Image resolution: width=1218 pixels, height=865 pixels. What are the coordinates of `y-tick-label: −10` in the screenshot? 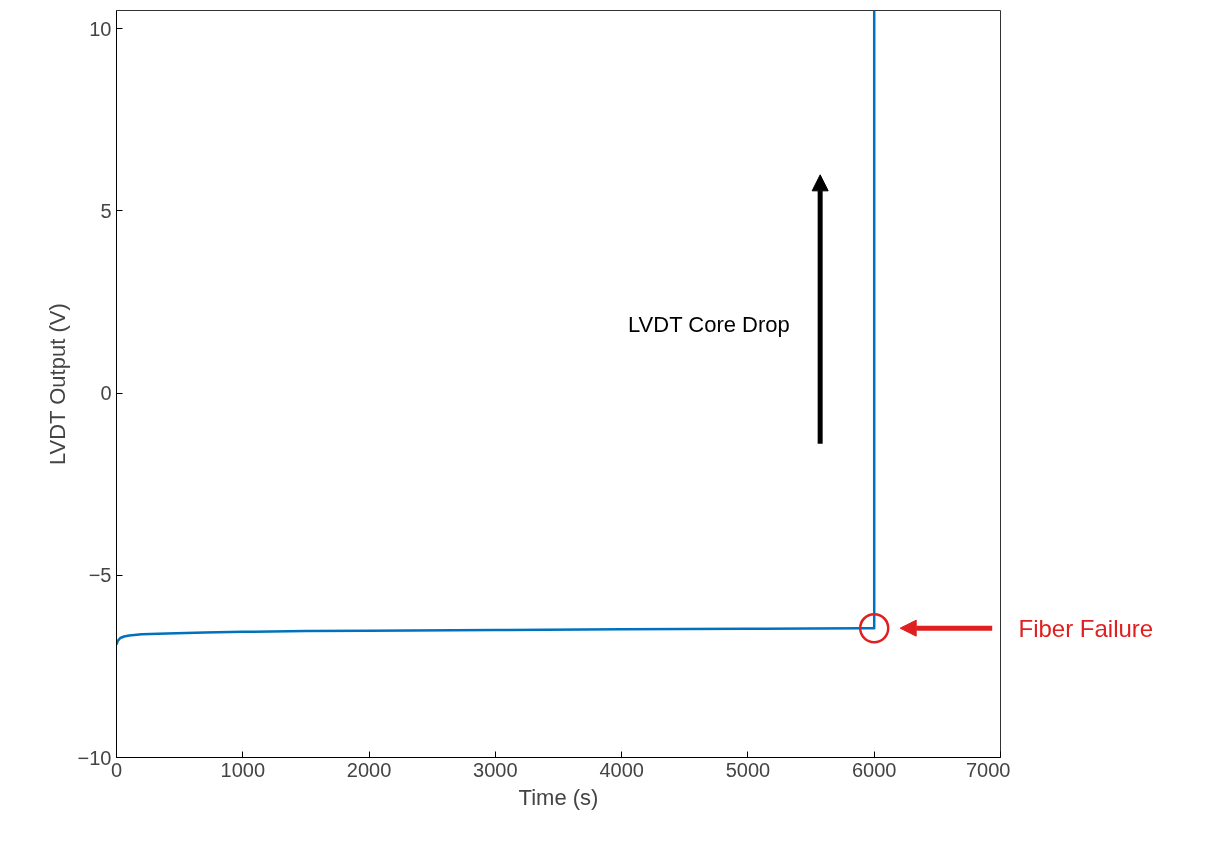 It's located at (94, 757).